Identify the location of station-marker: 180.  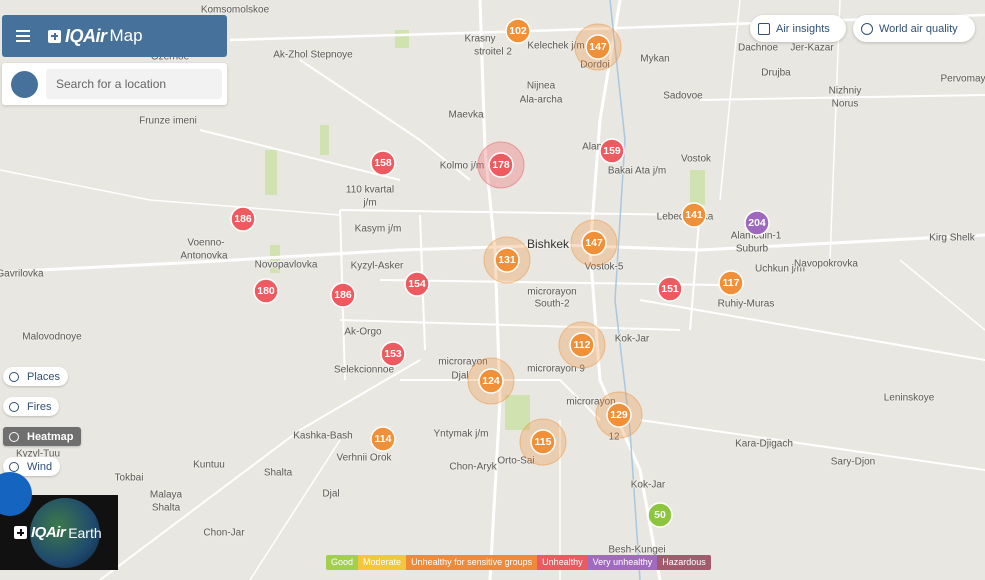
(266, 291).